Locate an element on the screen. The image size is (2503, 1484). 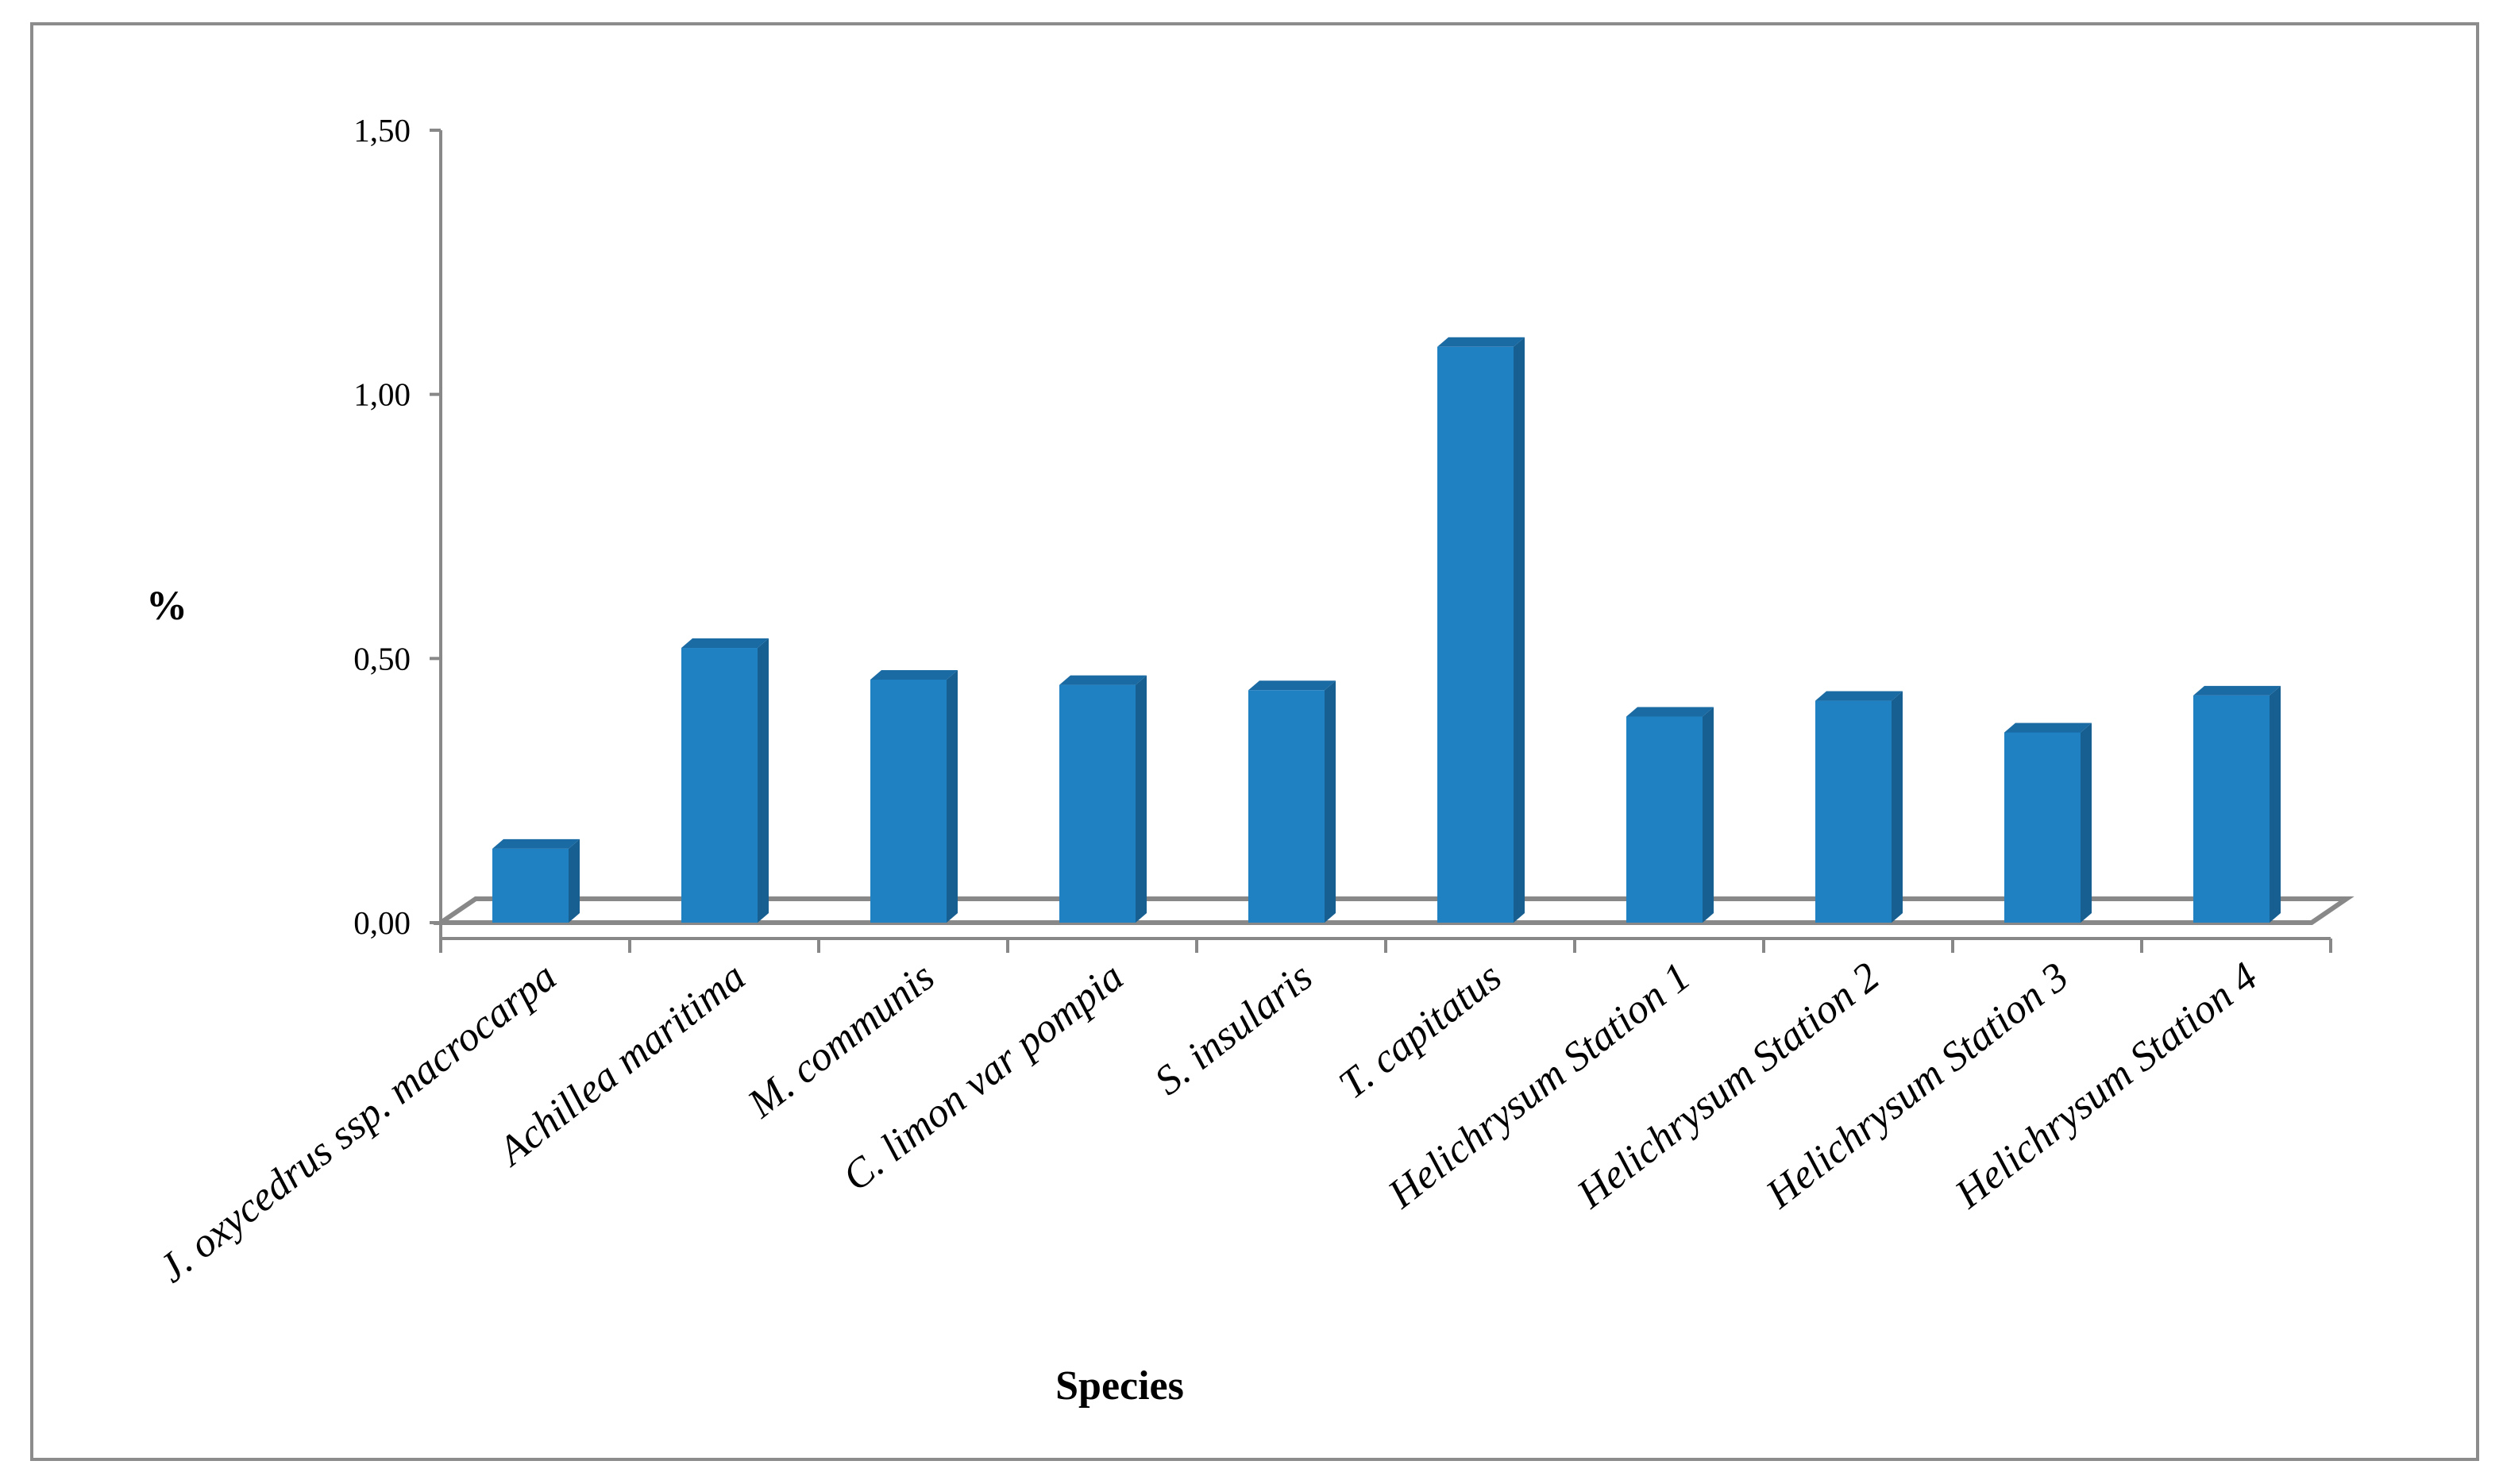
x-axis-title: Species is located at coordinates (1119, 1386).